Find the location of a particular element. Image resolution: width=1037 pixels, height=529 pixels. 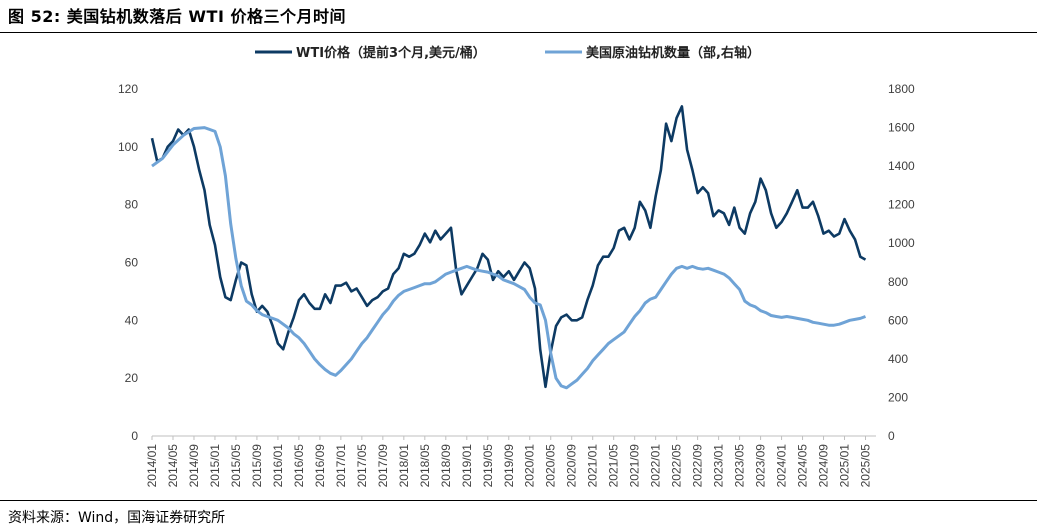

legend: WTI价格（提前3个月,美元/桶） 美国原油钻机数量（部,右轴） is located at coordinates (507, 53).